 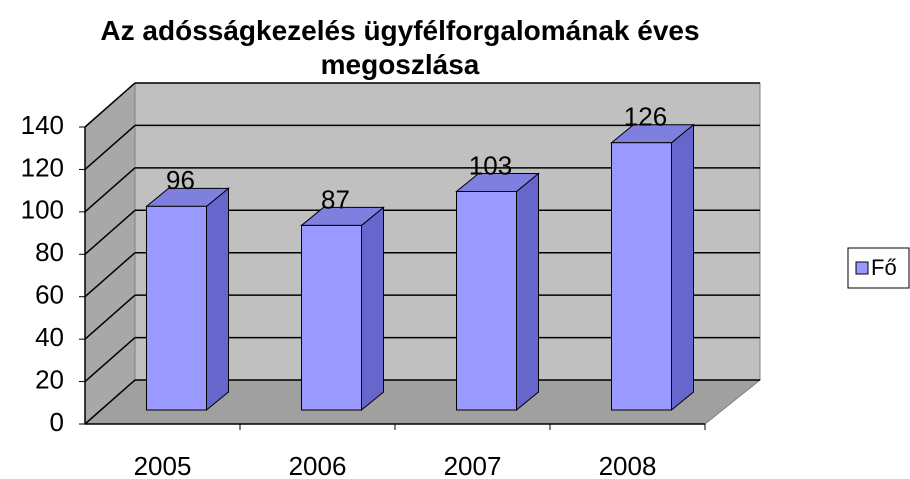 What do you see at coordinates (473, 465) in the screenshot?
I see `x-tick-label: 2007` at bounding box center [473, 465].